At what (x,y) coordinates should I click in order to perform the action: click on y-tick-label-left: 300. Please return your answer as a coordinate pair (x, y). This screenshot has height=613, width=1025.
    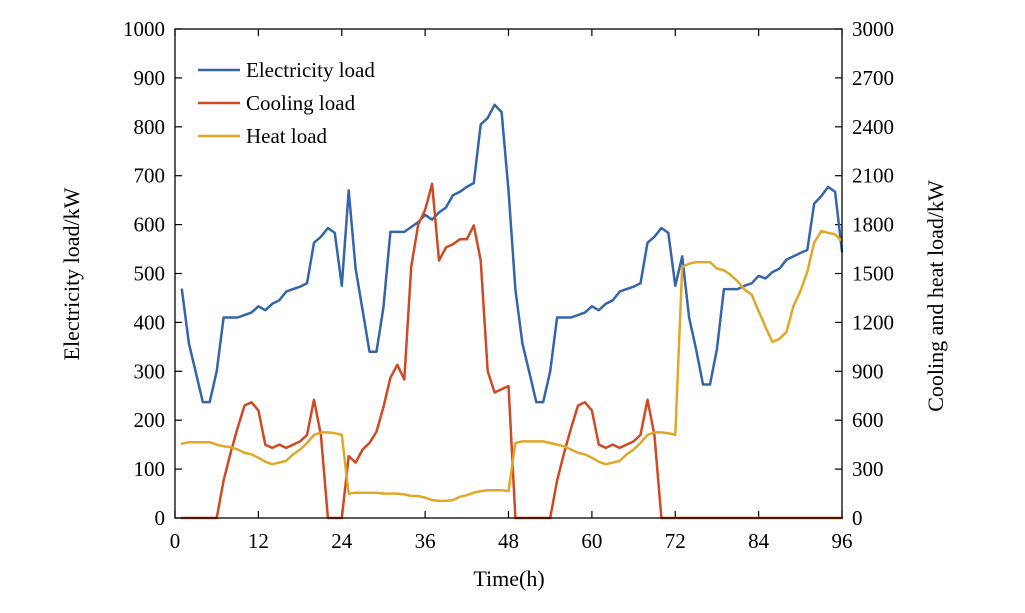
    Looking at the image, I should click on (150, 371).